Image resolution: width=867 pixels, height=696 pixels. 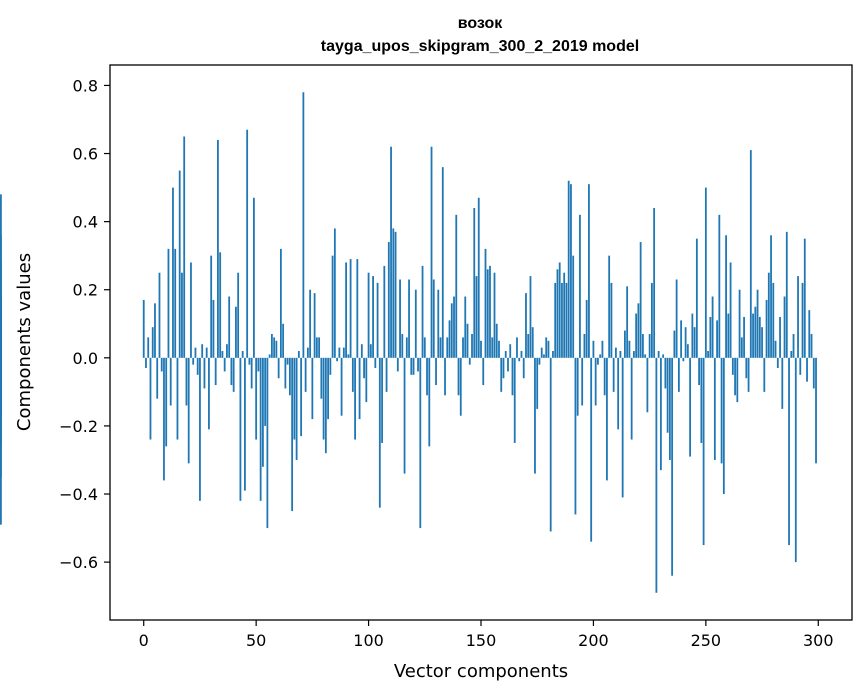 I want to click on y-tick-label: −0.6, so click(x=78, y=562).